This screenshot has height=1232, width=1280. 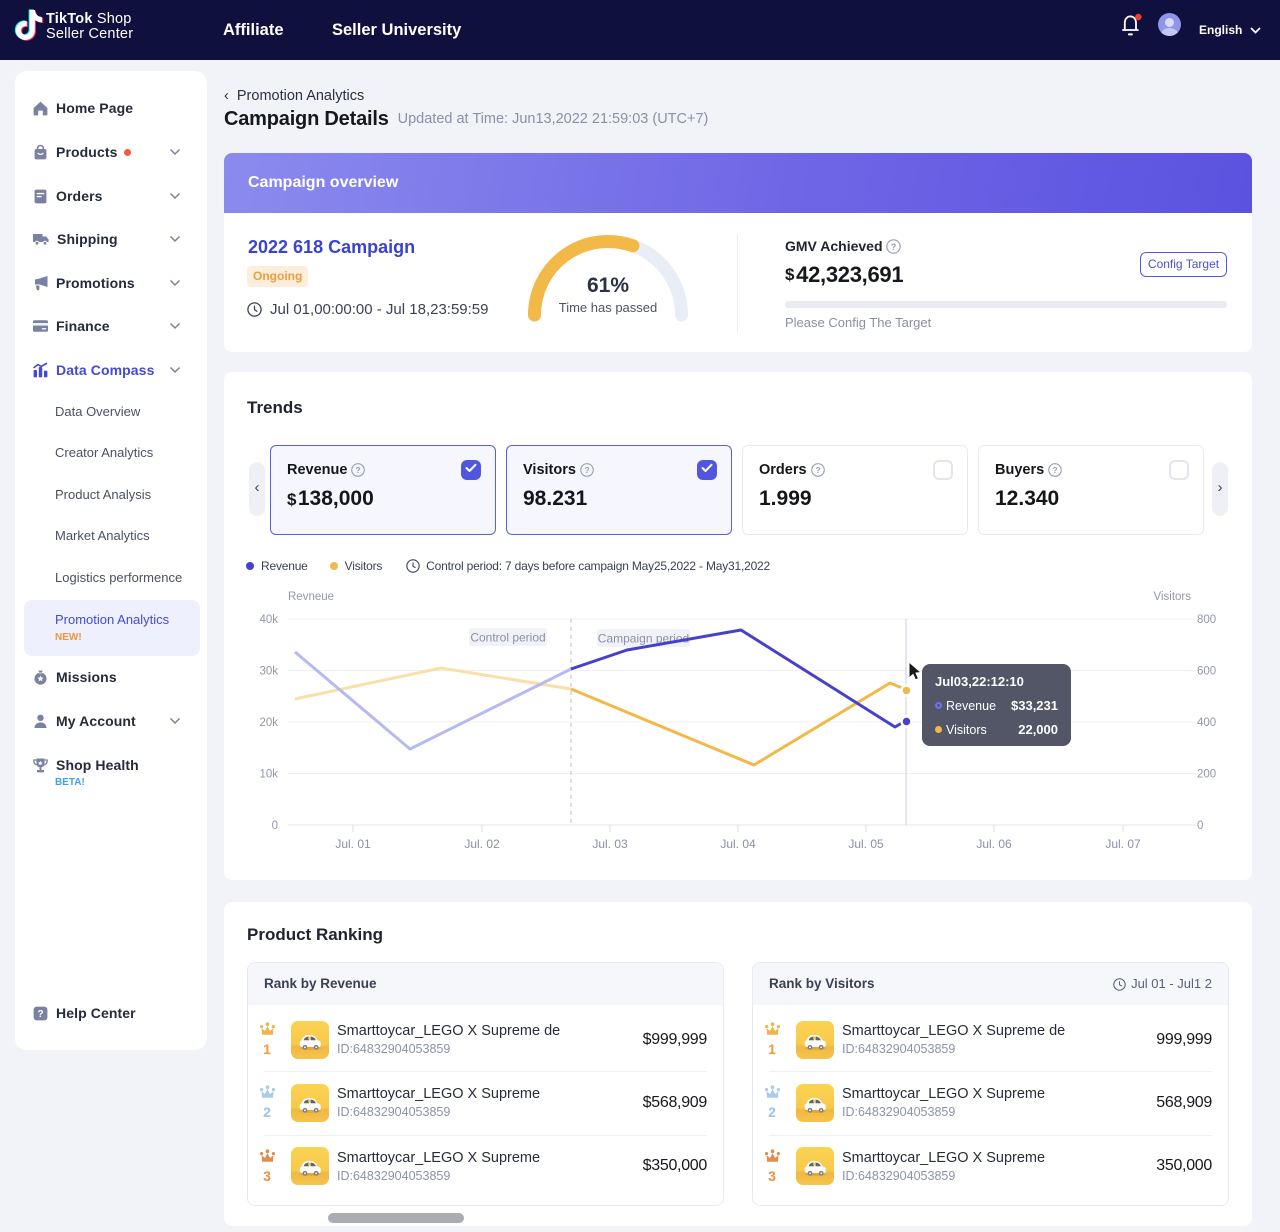 What do you see at coordinates (994, 844) in the screenshot?
I see `svg-text: Jul. 06` at bounding box center [994, 844].